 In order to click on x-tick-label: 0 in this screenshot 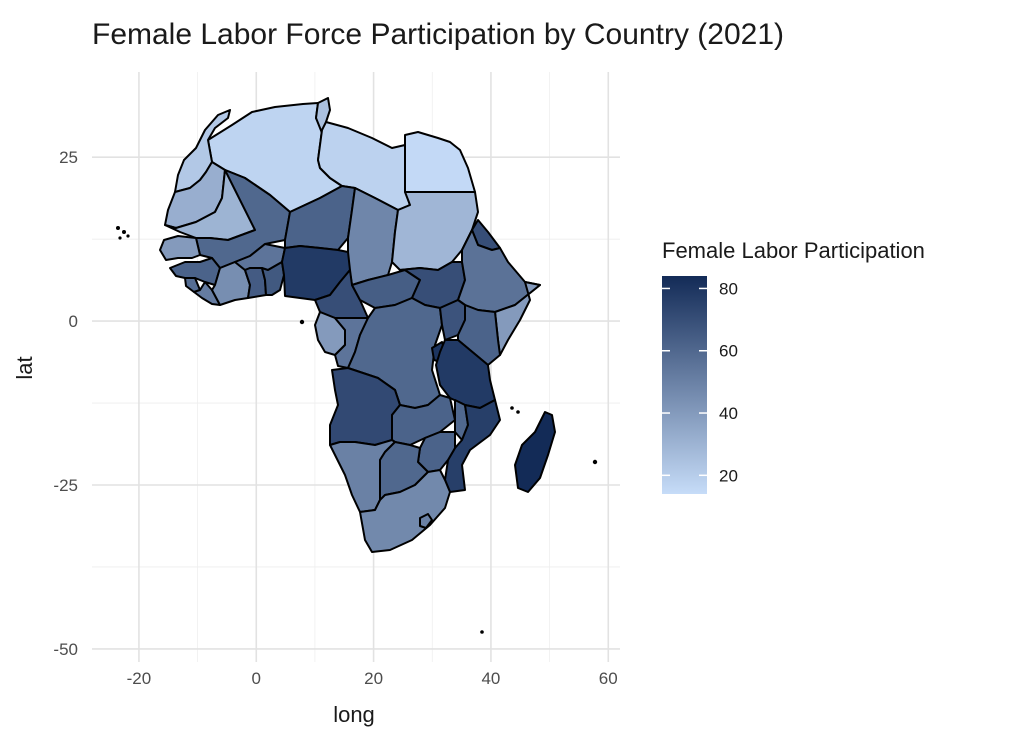, I will do `click(256, 678)`.